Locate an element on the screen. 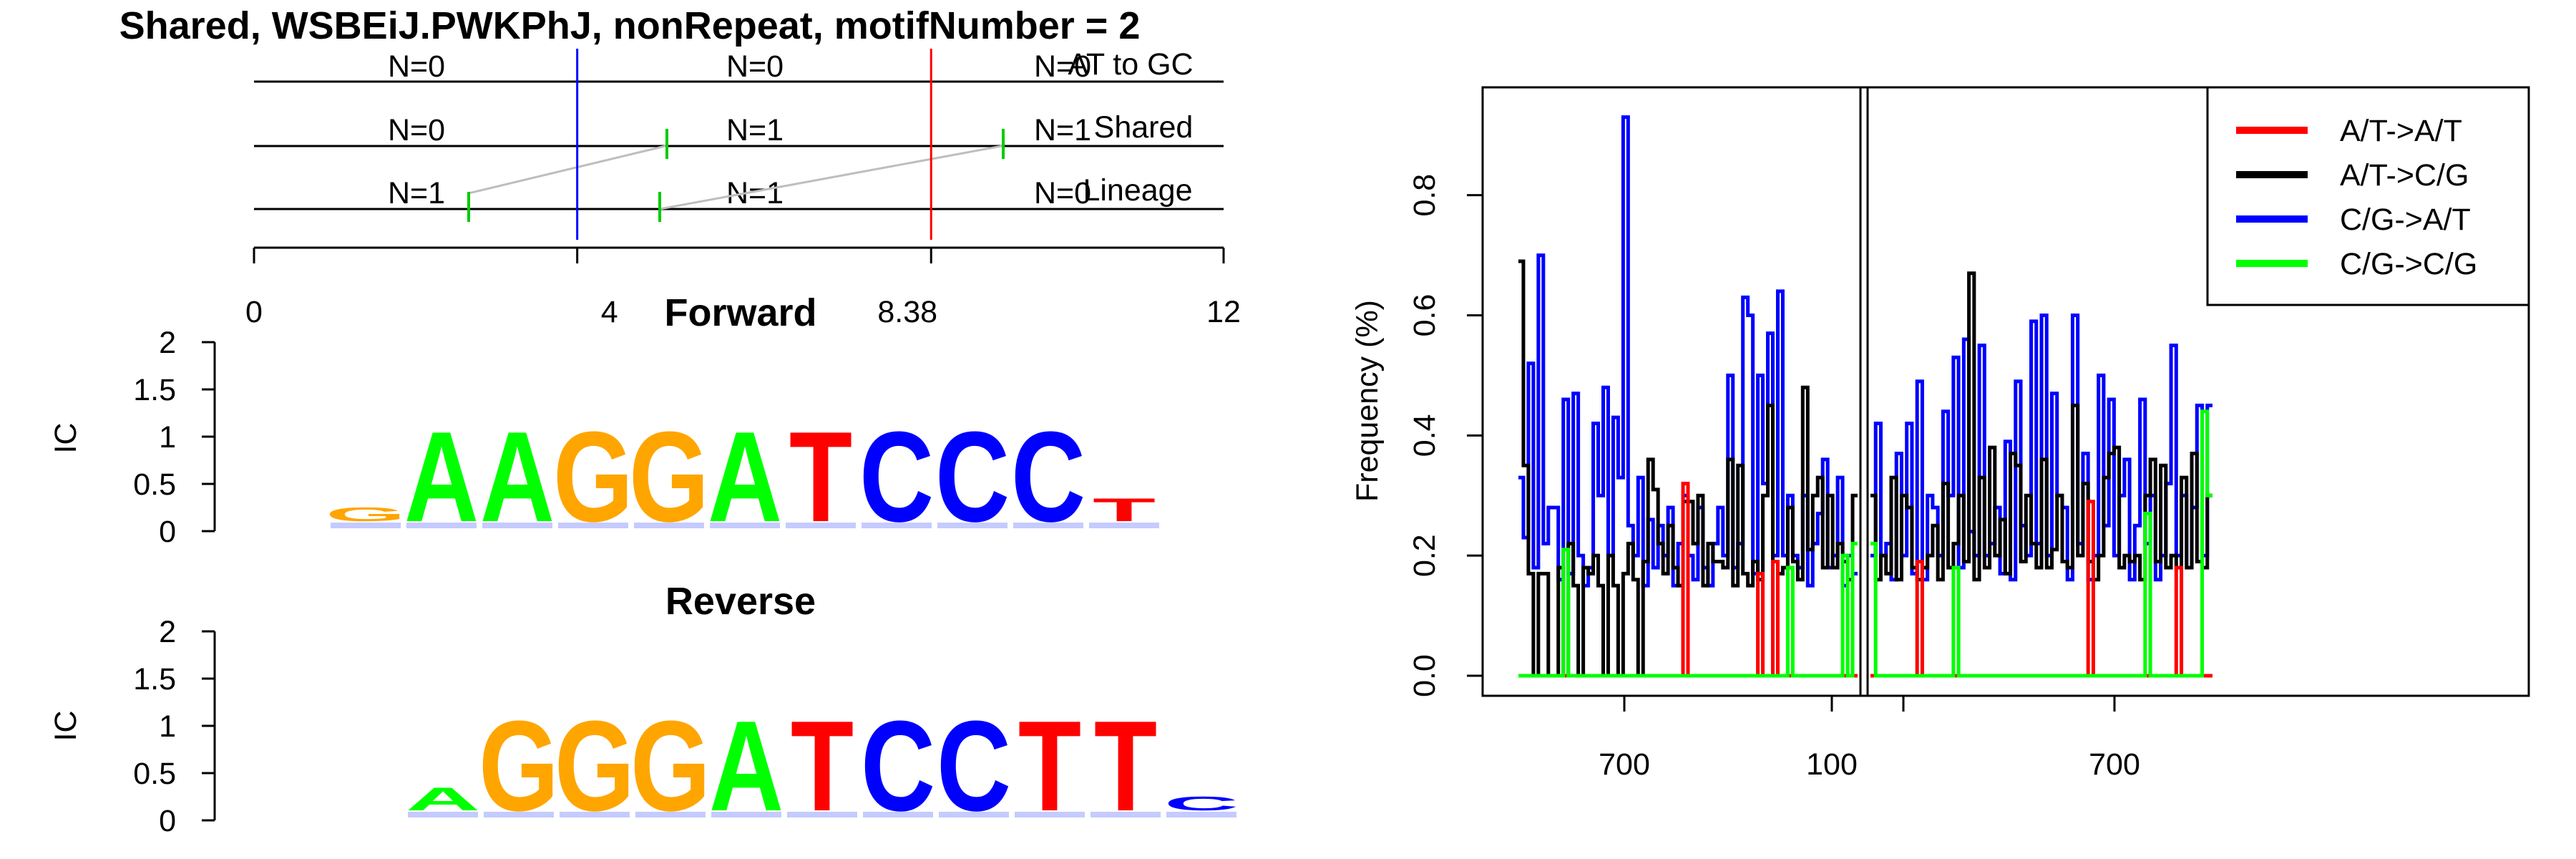 The height and width of the screenshot is (859, 2576). logo-letter: G is located at coordinates (366, 514).